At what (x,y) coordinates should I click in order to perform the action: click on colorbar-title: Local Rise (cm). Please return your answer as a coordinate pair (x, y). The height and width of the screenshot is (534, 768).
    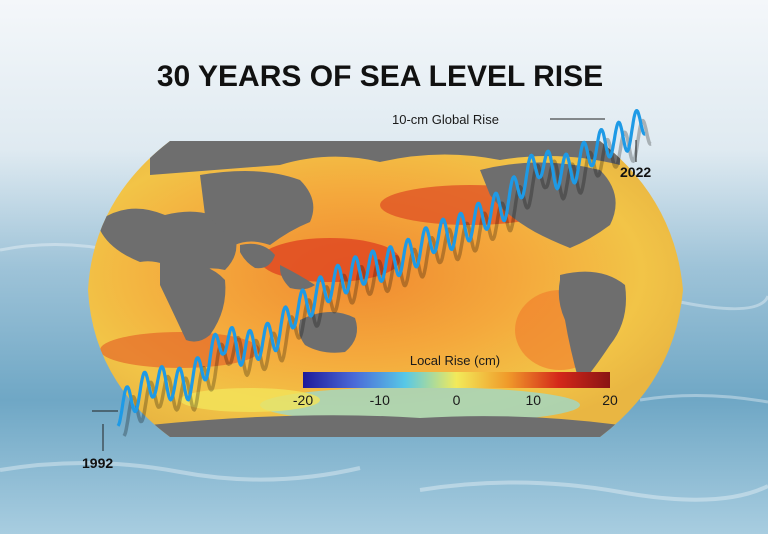
    Looking at the image, I should click on (455, 360).